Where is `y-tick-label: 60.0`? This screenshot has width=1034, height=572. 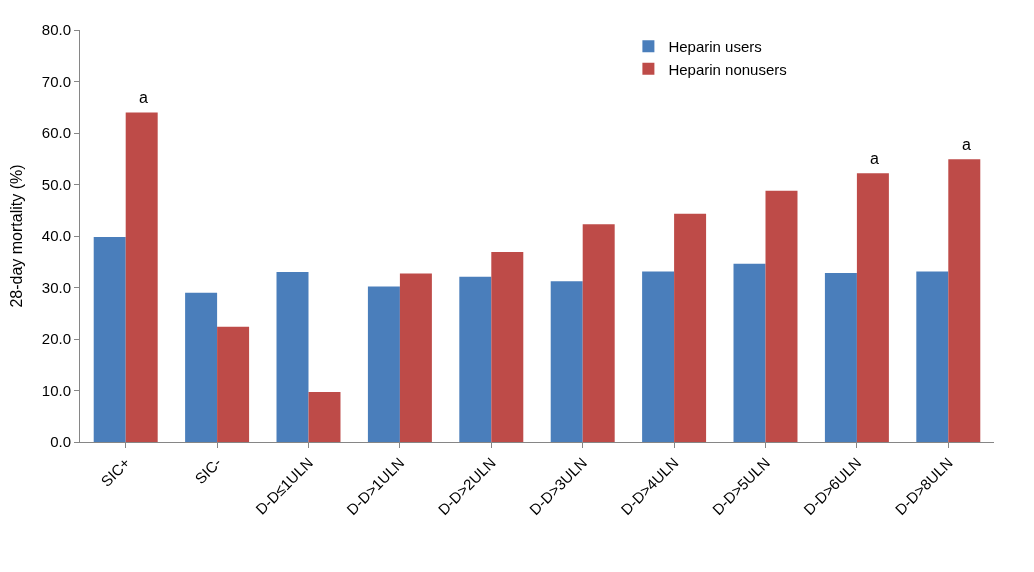 y-tick-label: 60.0 is located at coordinates (56, 133).